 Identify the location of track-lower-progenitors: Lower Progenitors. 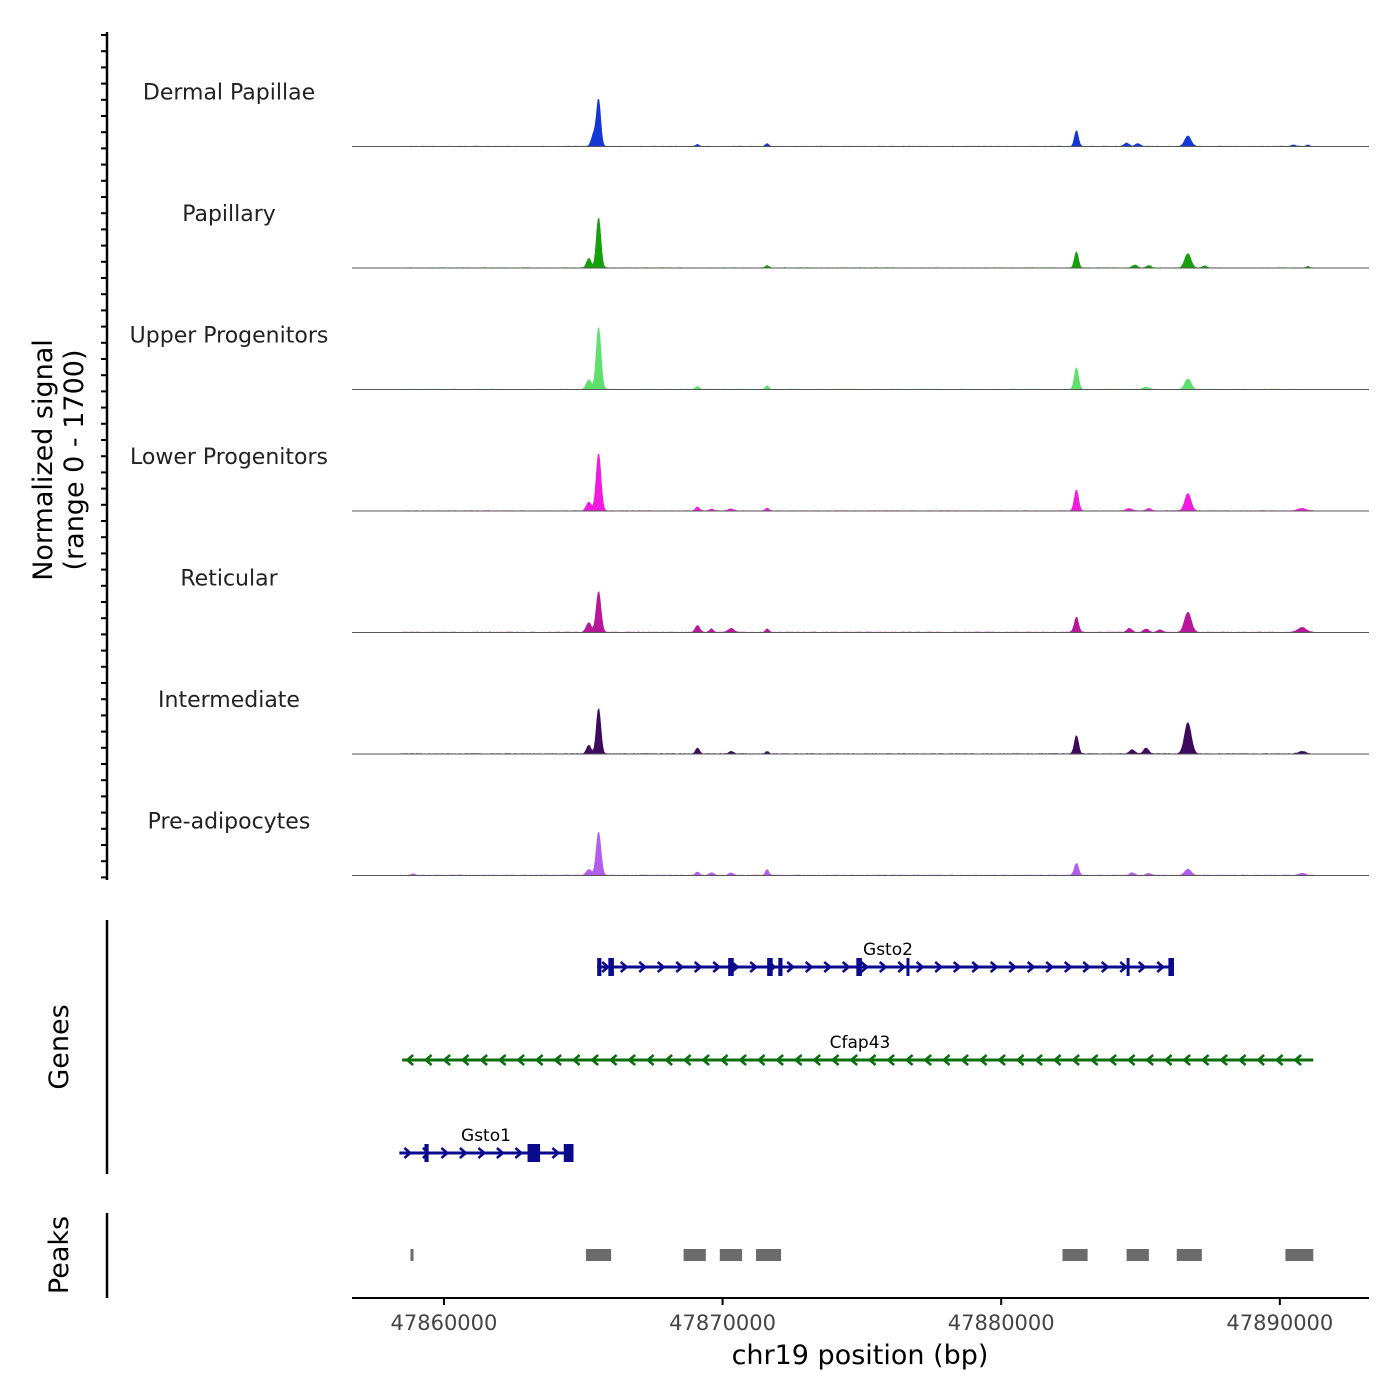
(749, 478).